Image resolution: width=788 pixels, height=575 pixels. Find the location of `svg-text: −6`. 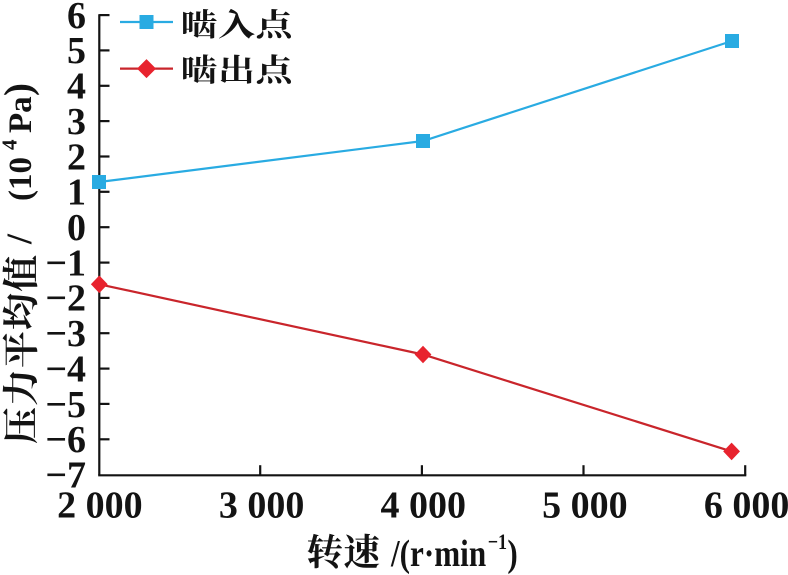

svg-text: −6 is located at coordinates (65, 440).